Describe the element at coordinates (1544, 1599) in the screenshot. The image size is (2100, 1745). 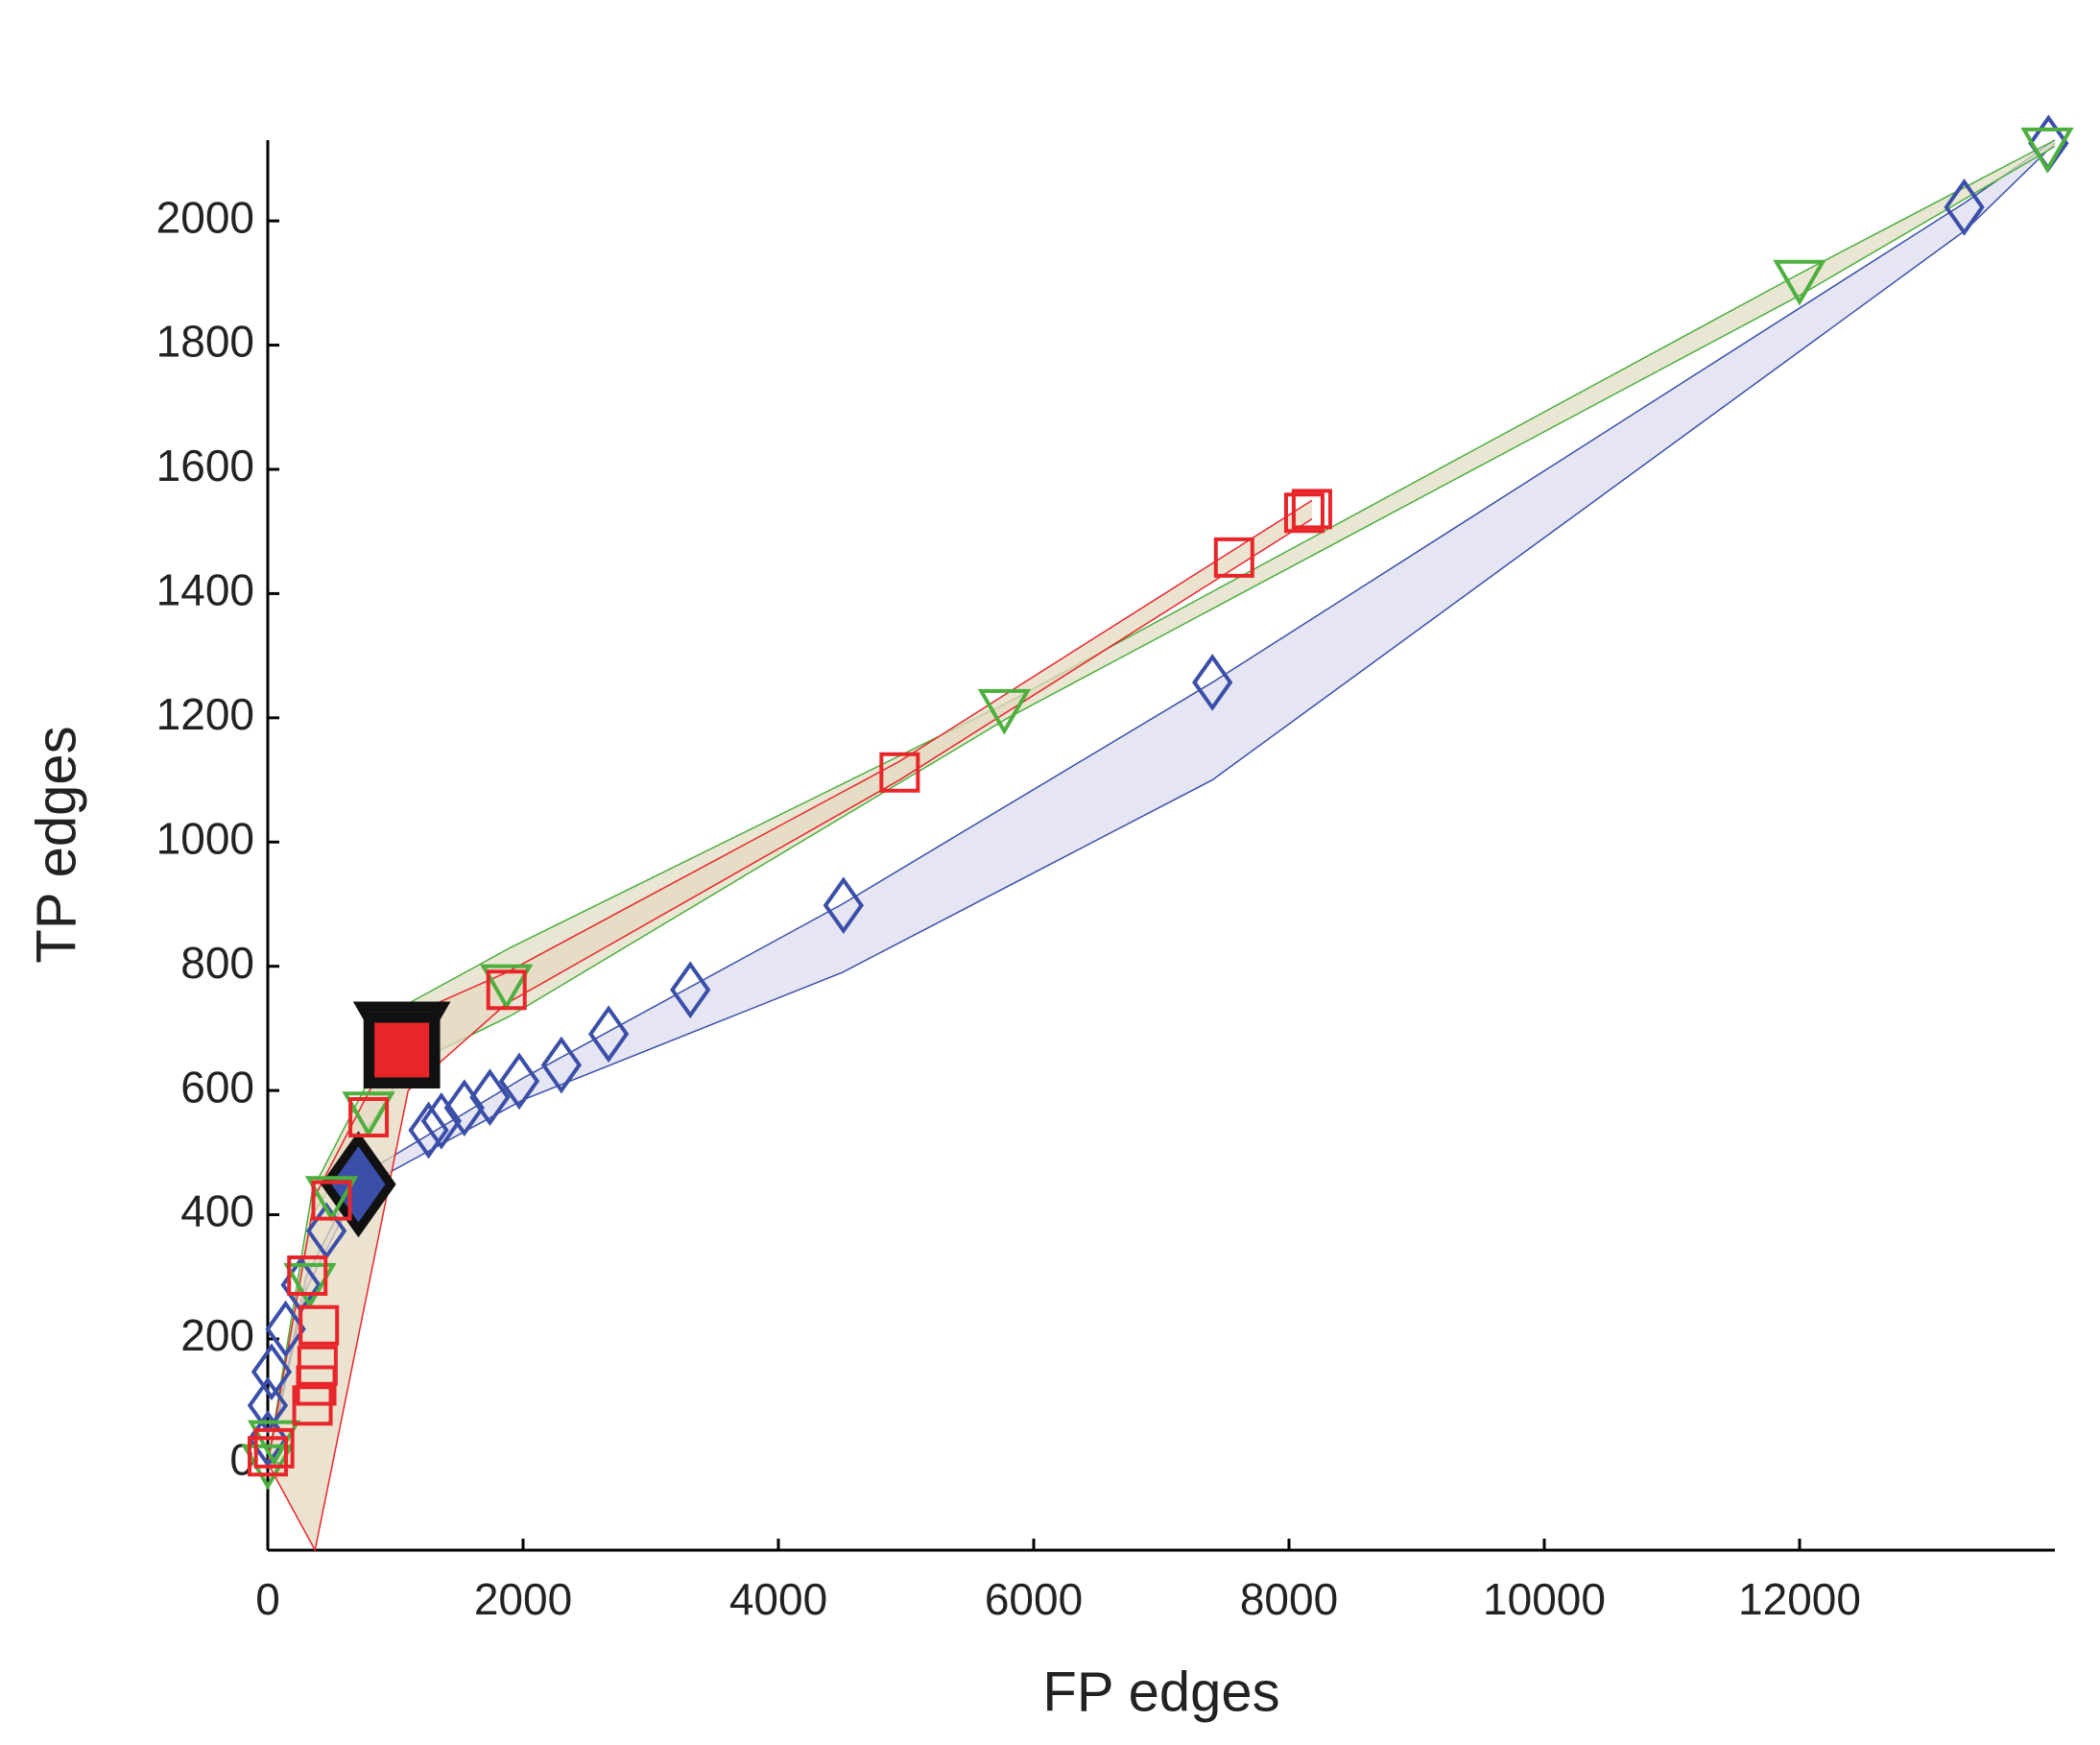
I see `x-tick-label: 10000` at that location.